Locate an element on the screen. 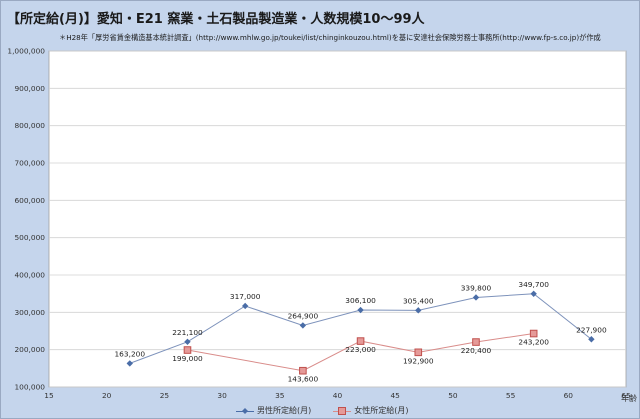 This screenshot has height=419, width=640. y-tick-label: 200,000 is located at coordinates (29, 349).